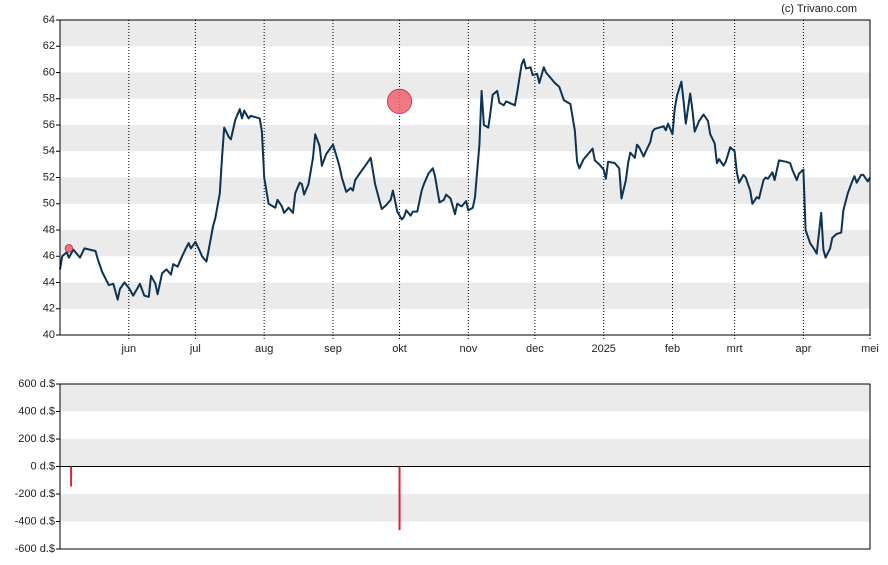 Image resolution: width=888 pixels, height=565 pixels. I want to click on x-tick-label: mei, so click(870, 349).